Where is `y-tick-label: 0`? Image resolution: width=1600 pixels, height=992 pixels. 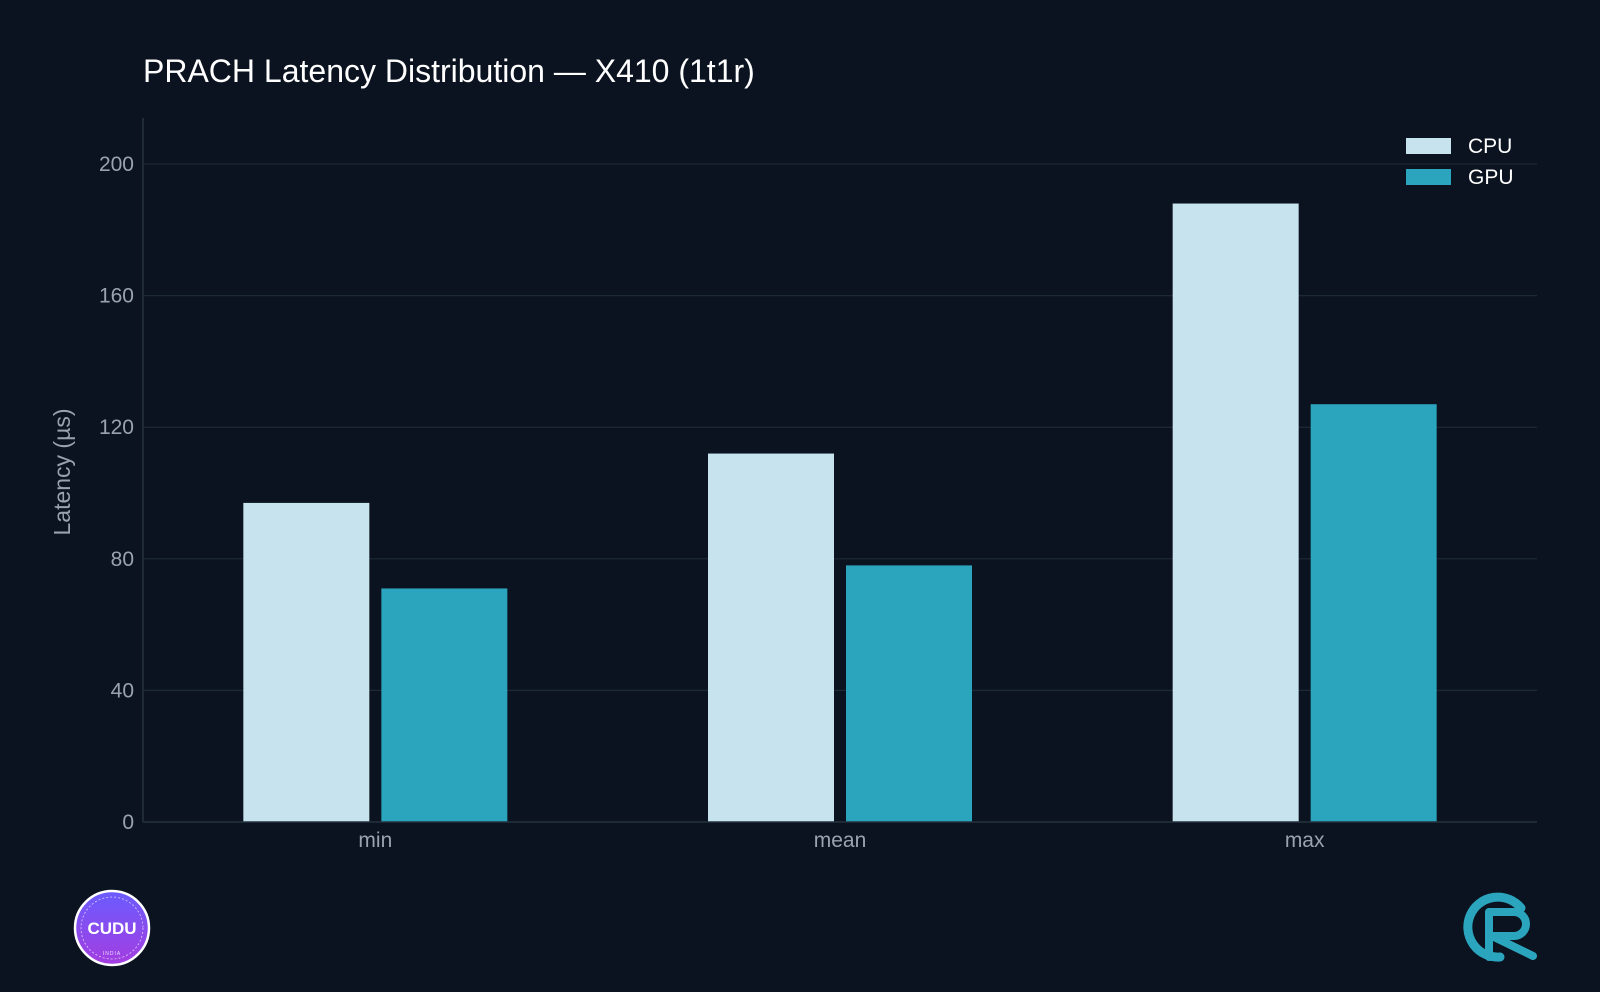
y-tick-label: 0 is located at coordinates (128, 822).